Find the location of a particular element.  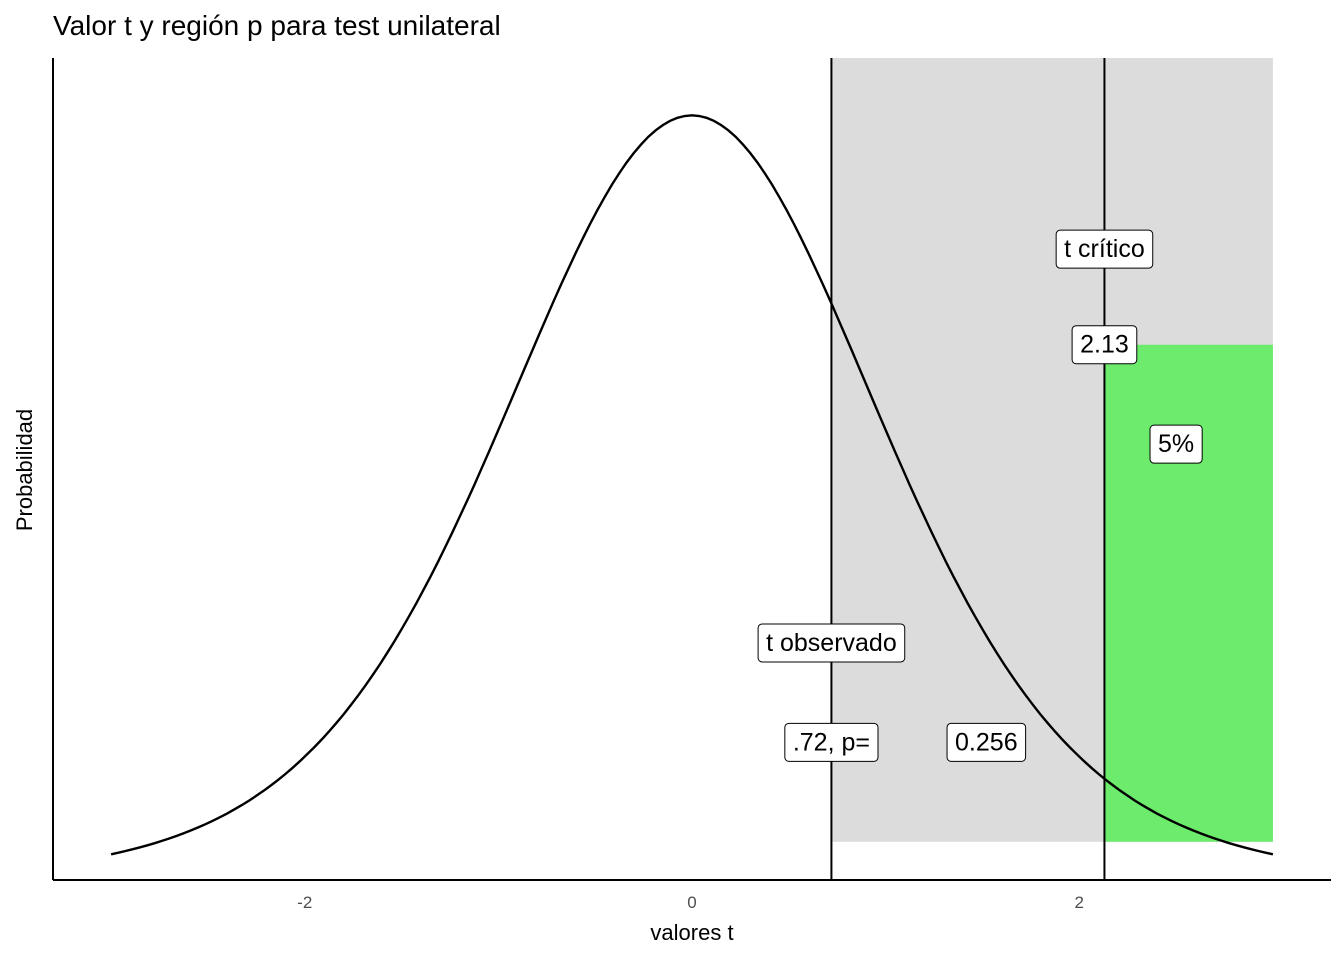

annotation-text: 0.256 is located at coordinates (986, 742).